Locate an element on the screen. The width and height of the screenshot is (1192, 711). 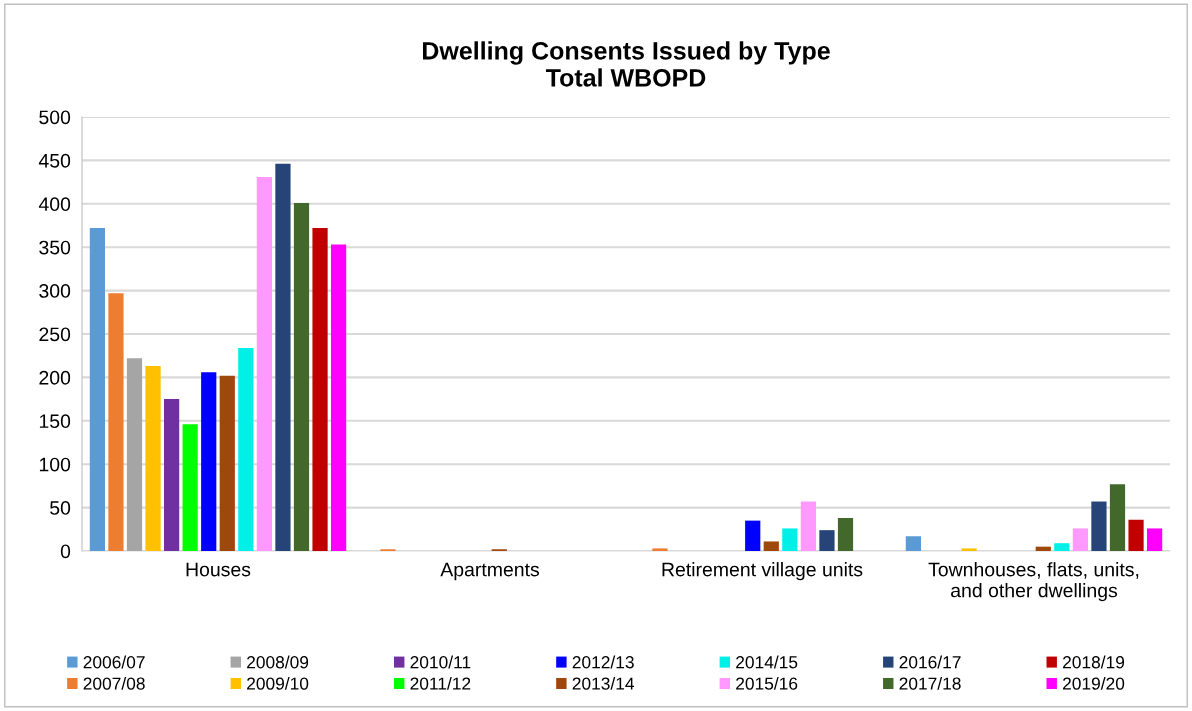
legend-label: 2015/16 is located at coordinates (767, 683).